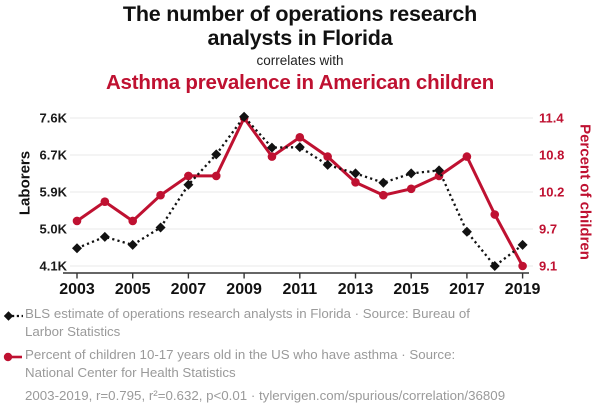 Image resolution: width=600 pixels, height=414 pixels. I want to click on x-tick-label: 2003, so click(77, 289).